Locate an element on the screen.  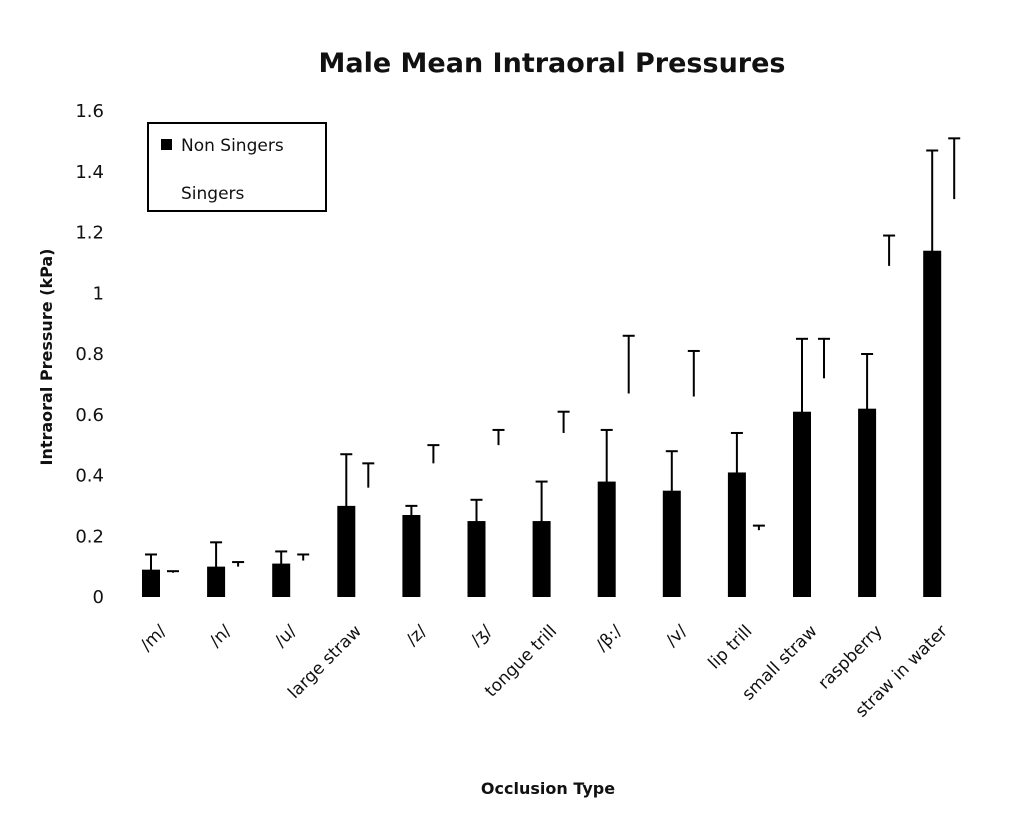
legend-swatch-non-singers is located at coordinates (166, 144).